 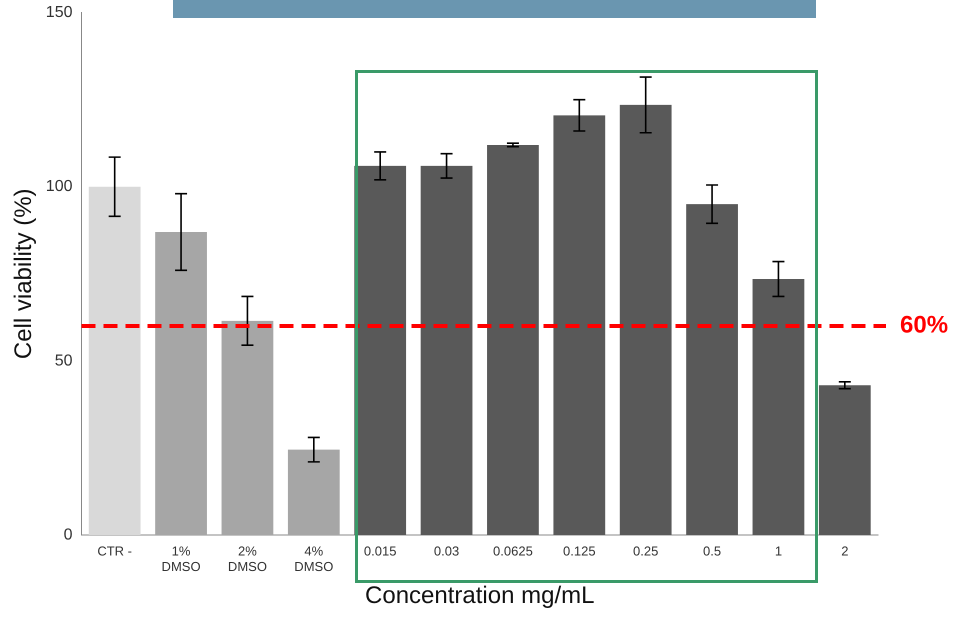 I want to click on x-tick-label: 2, so click(x=844, y=550).